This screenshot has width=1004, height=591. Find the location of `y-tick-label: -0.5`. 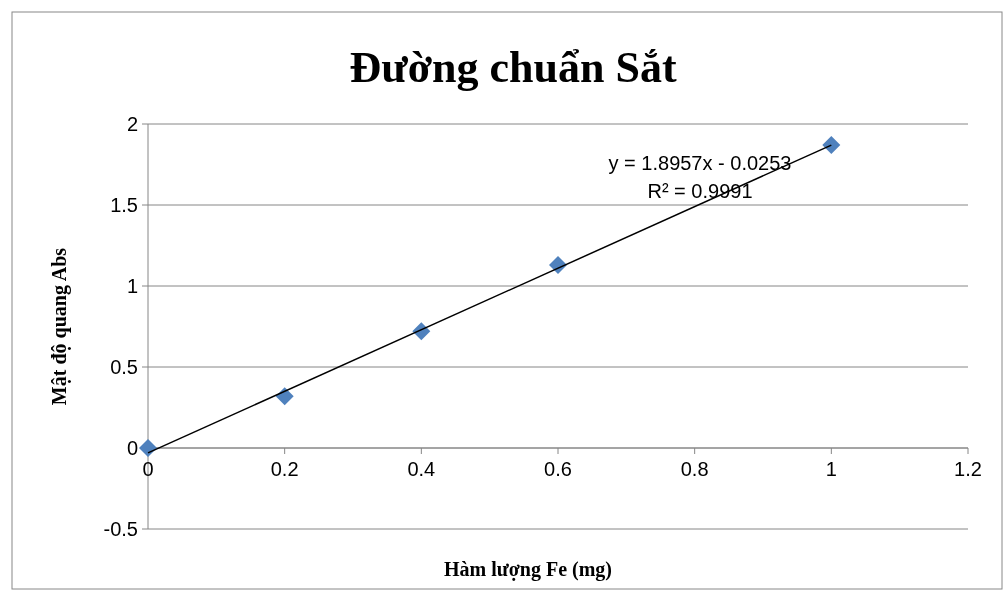

y-tick-label: -0.5 is located at coordinates (120, 529).